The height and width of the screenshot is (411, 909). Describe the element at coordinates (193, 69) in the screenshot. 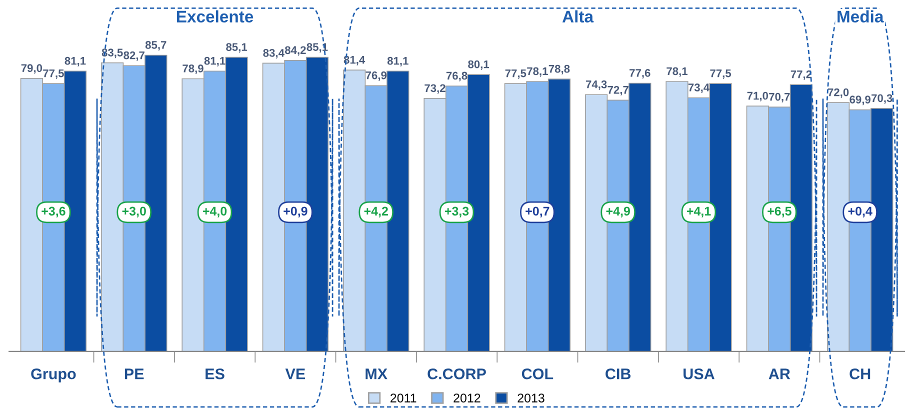

I see `data-label: 78,9` at that location.